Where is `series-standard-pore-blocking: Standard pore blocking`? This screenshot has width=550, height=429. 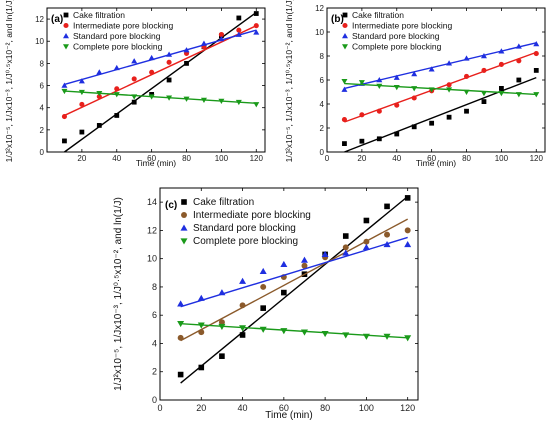 series-standard-pore-blocking: Standard pore blocking is located at coordinates (440, 61).